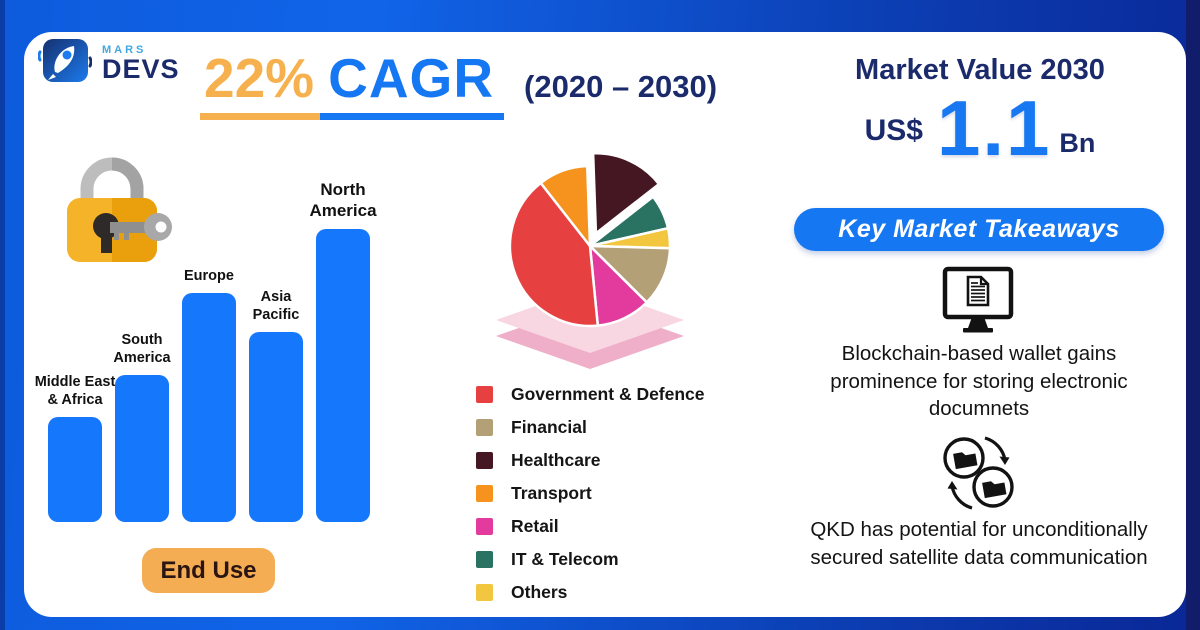 This screenshot has width=1200, height=630. Describe the element at coordinates (565, 206) in the screenshot. I see `pie-slice-transport` at that location.